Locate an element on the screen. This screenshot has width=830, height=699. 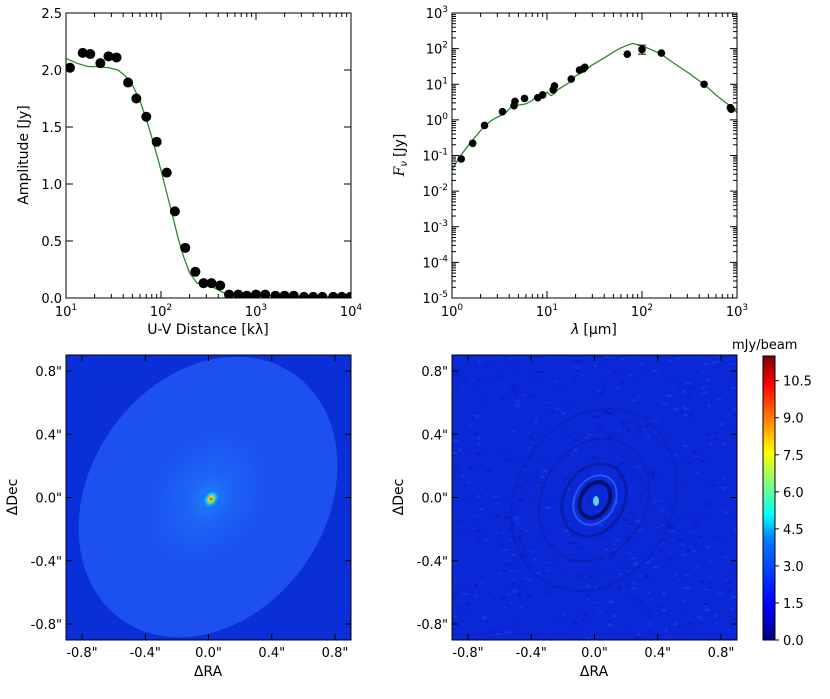
residual-image-ytick-label: -0.4" is located at coordinates (432, 562).